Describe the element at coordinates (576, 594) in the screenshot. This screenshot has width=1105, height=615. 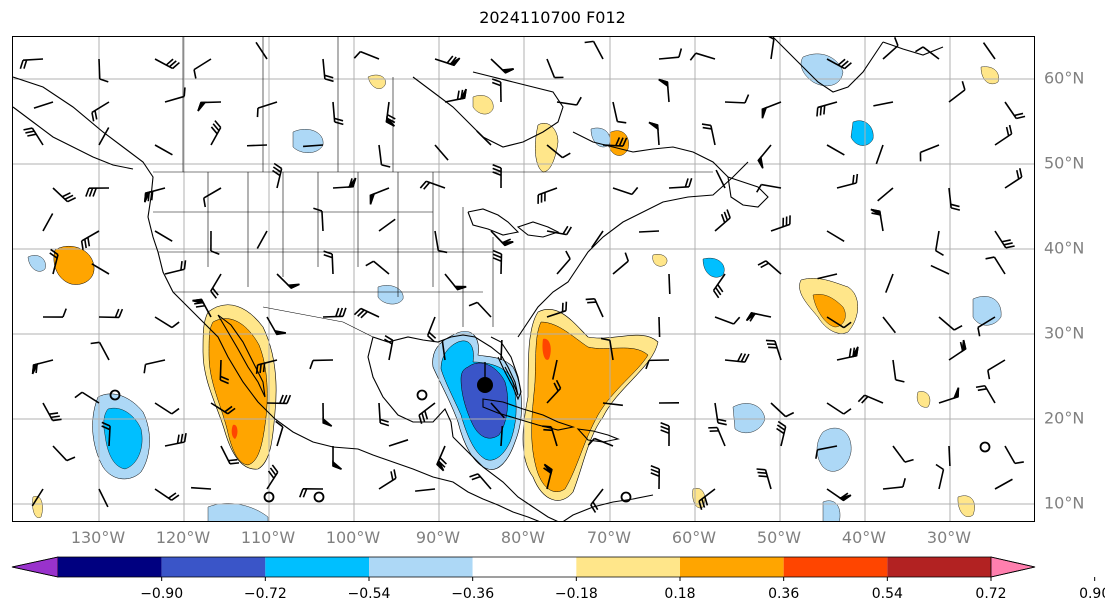
I see `colorbar-tick-label: −0.18` at that location.